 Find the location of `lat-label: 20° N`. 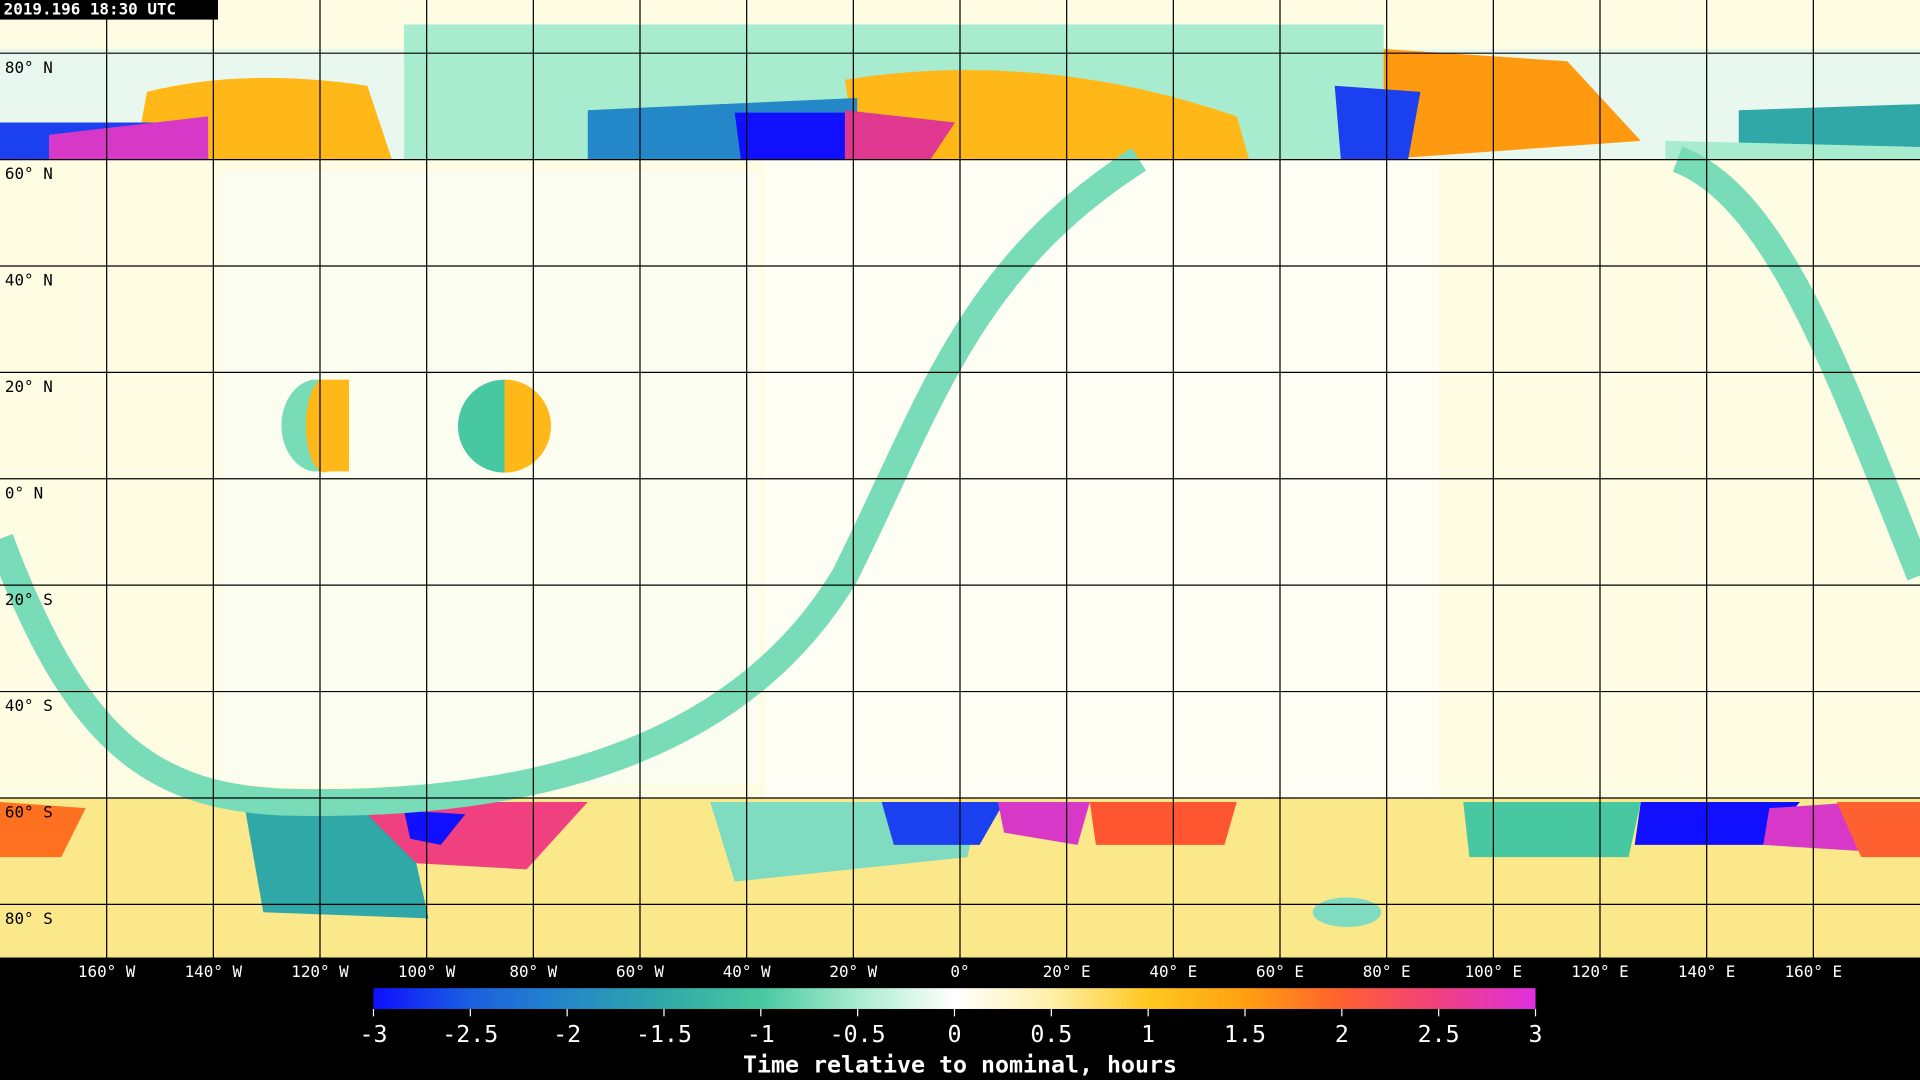

lat-label: 20° N is located at coordinates (29, 386).